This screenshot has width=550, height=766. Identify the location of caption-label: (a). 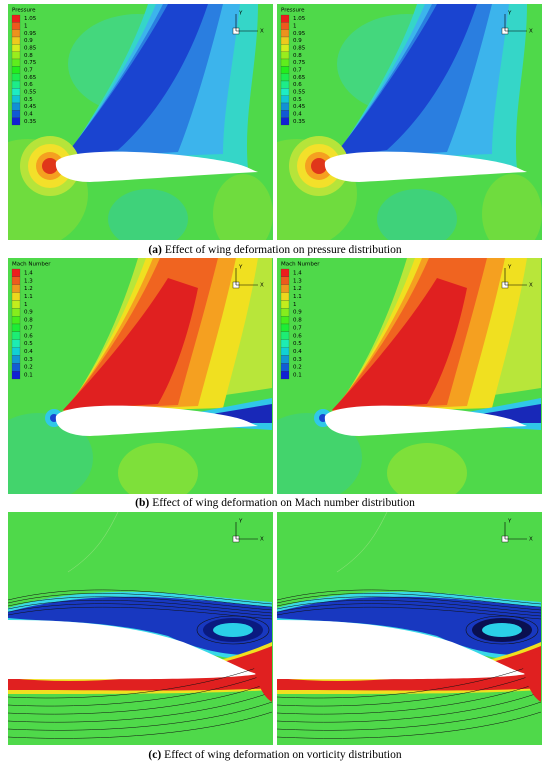
(155, 250).